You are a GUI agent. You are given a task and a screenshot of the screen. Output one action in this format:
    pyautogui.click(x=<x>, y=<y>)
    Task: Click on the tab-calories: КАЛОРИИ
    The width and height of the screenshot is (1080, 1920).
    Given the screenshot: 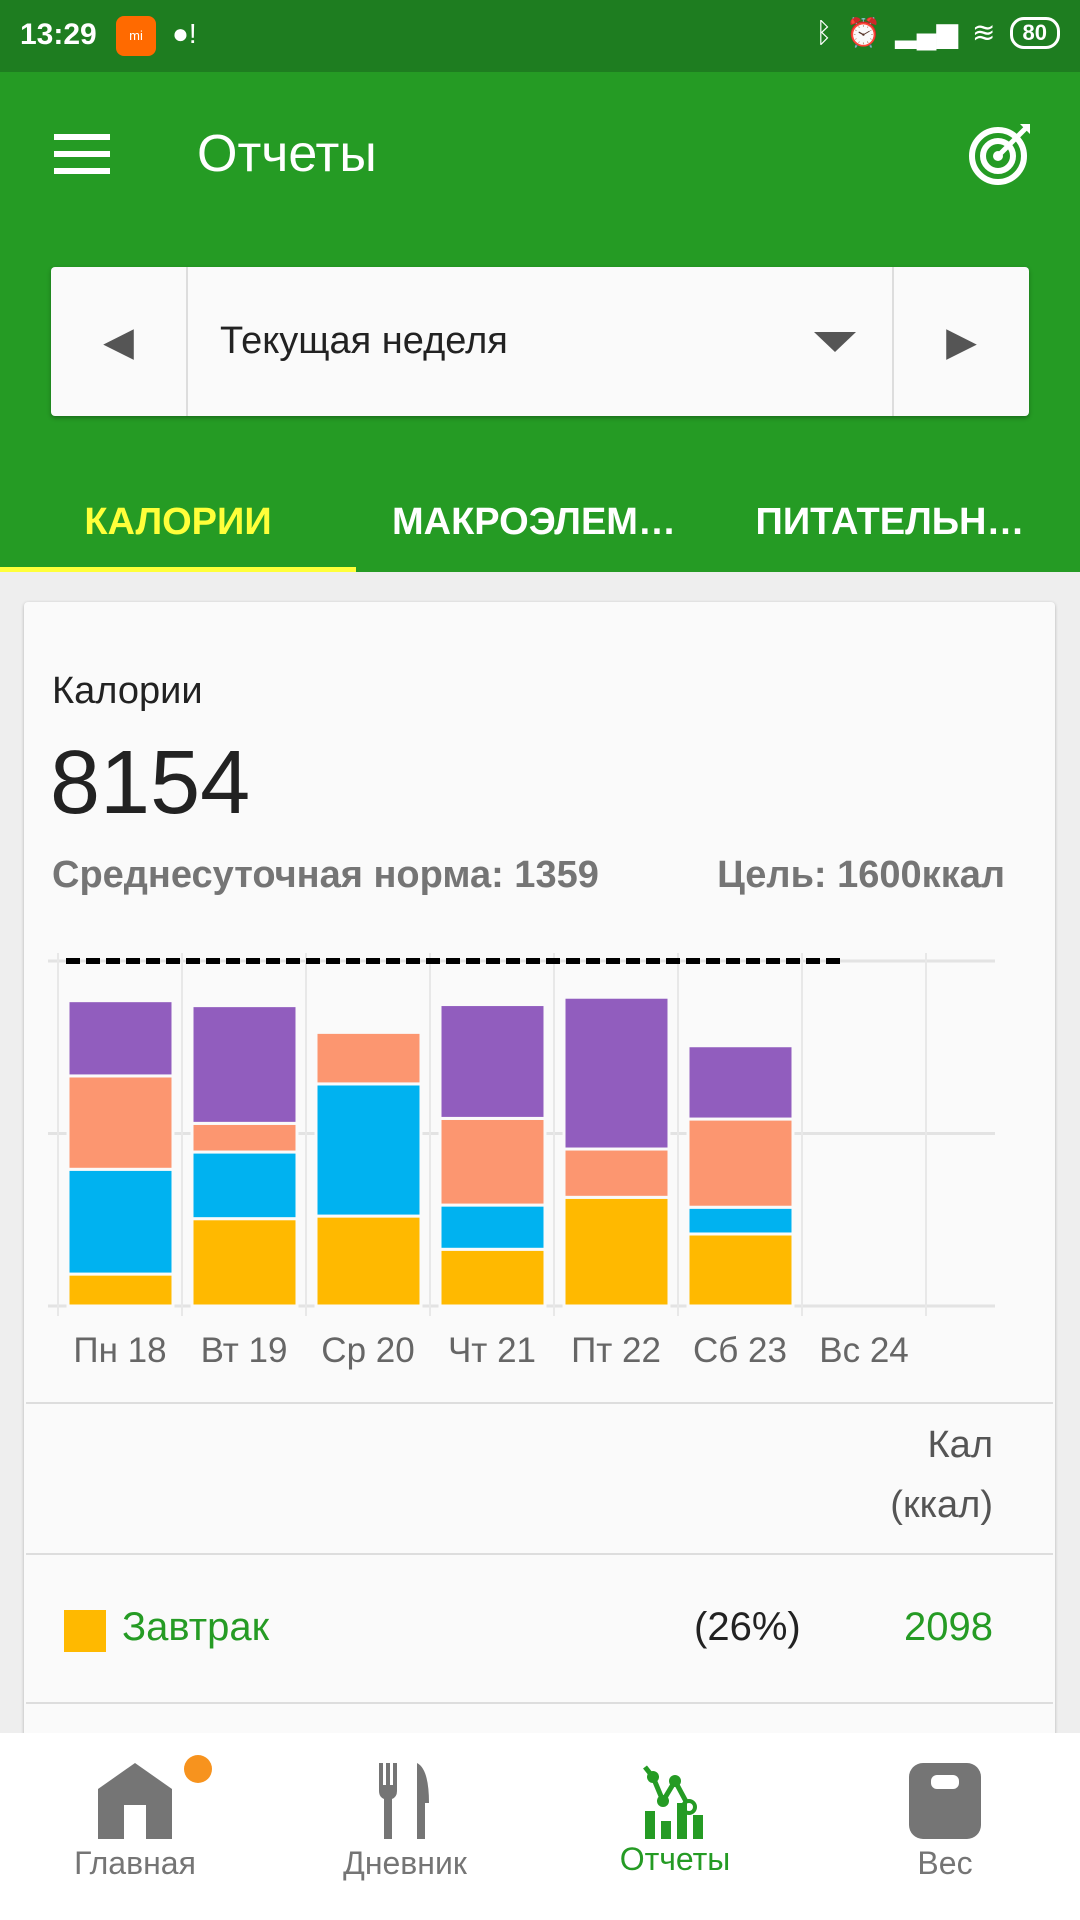 What is the action you would take?
    pyautogui.click(x=178, y=522)
    